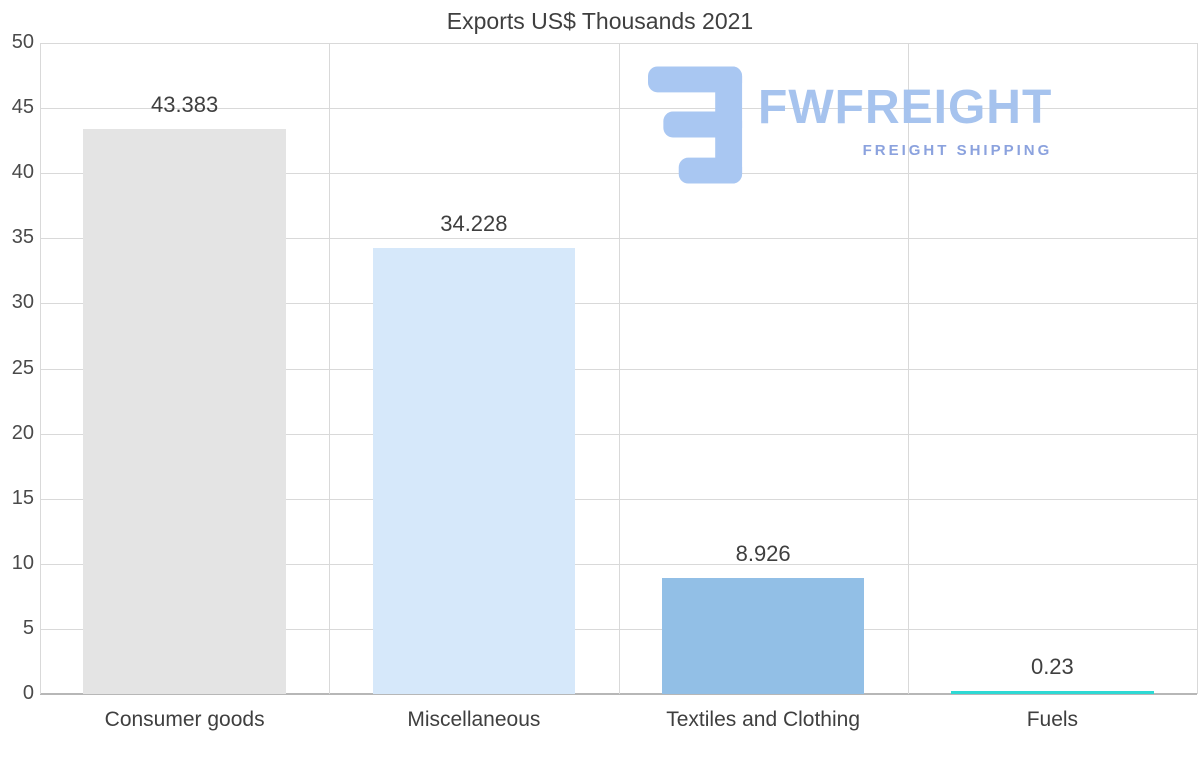 The image size is (1200, 763). I want to click on x-category-label: Miscellaneous, so click(474, 719).